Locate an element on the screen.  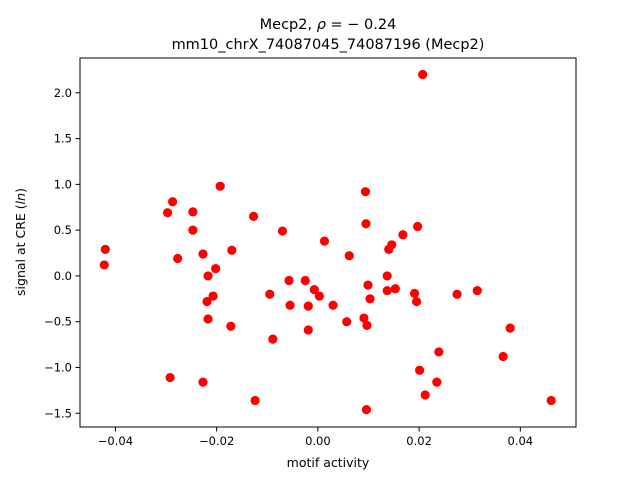
x-tick-label: 0.02 is located at coordinates (419, 441).